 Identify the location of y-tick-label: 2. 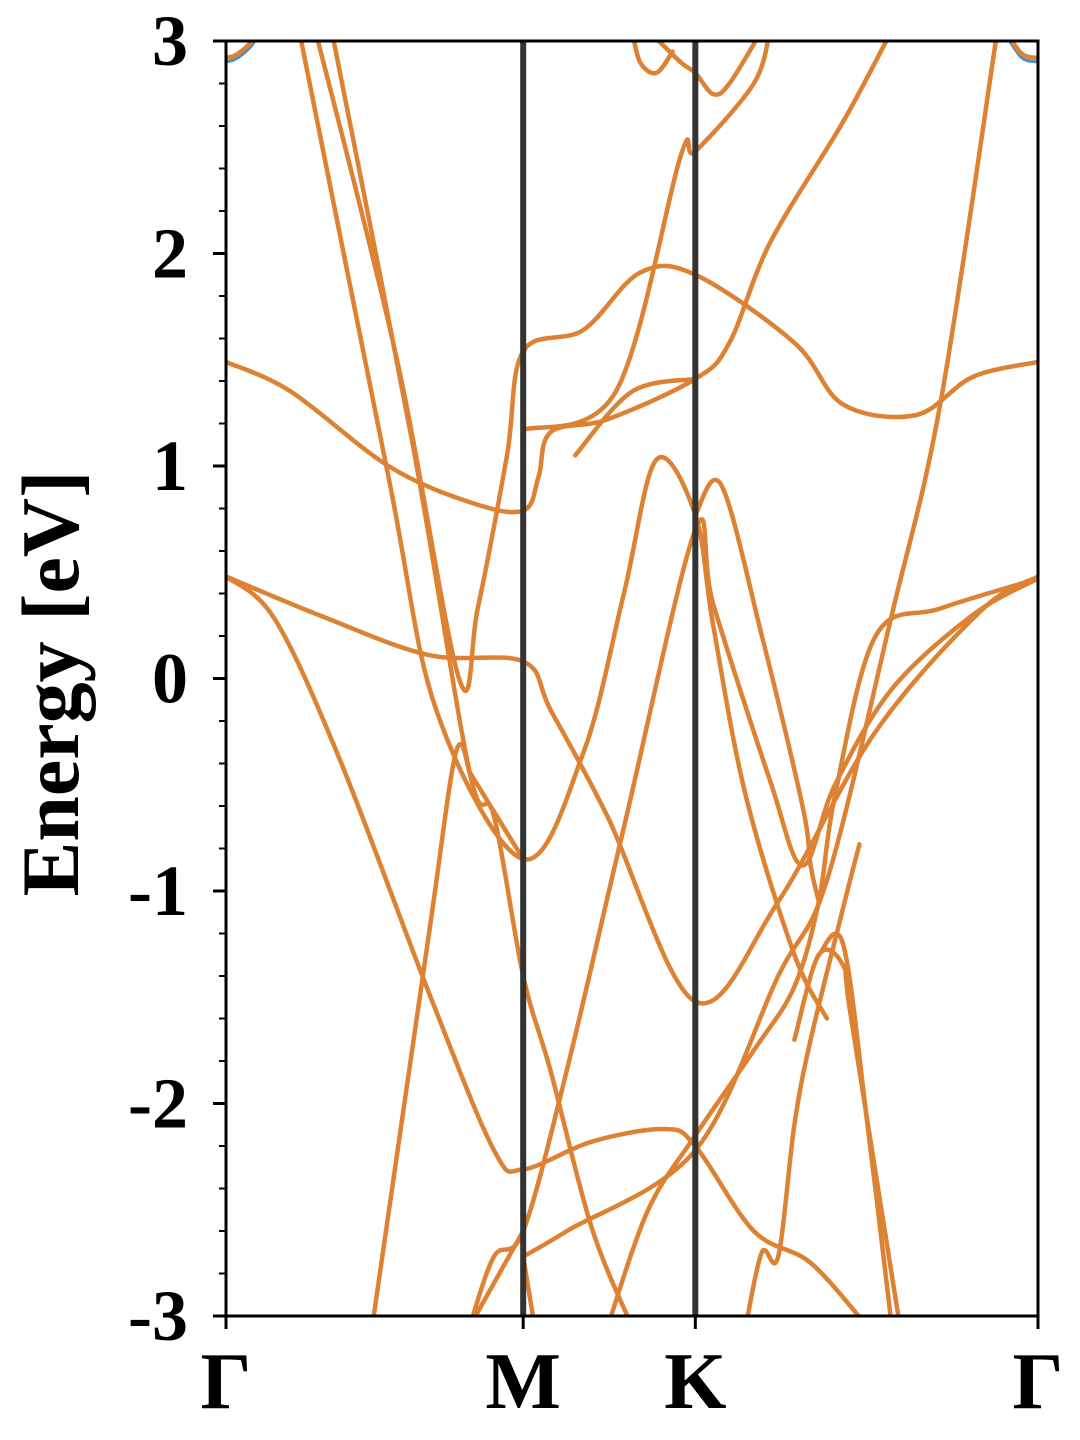
(170, 254).